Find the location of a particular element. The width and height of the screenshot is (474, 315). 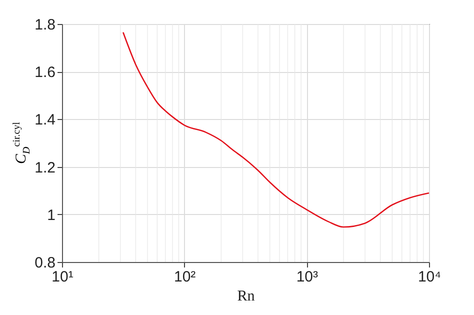

x-tick-label: 10³ is located at coordinates (307, 277).